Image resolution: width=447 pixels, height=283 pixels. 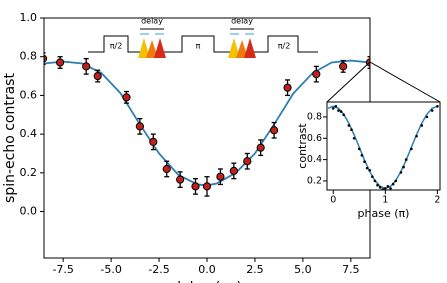 I want to click on x-tick-label: -2.5, so click(x=158, y=269).